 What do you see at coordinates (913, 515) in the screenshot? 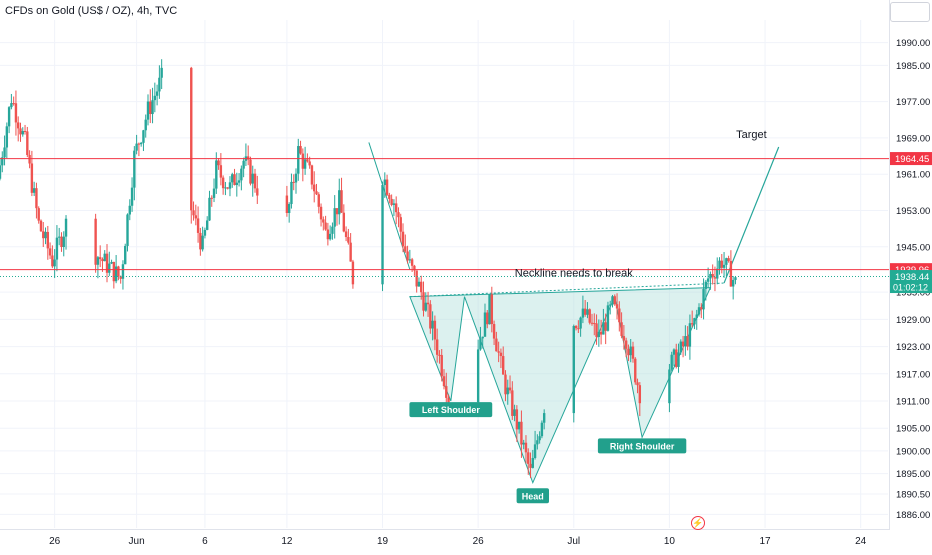
I see `price-tick-label: 1886.00` at bounding box center [913, 515].